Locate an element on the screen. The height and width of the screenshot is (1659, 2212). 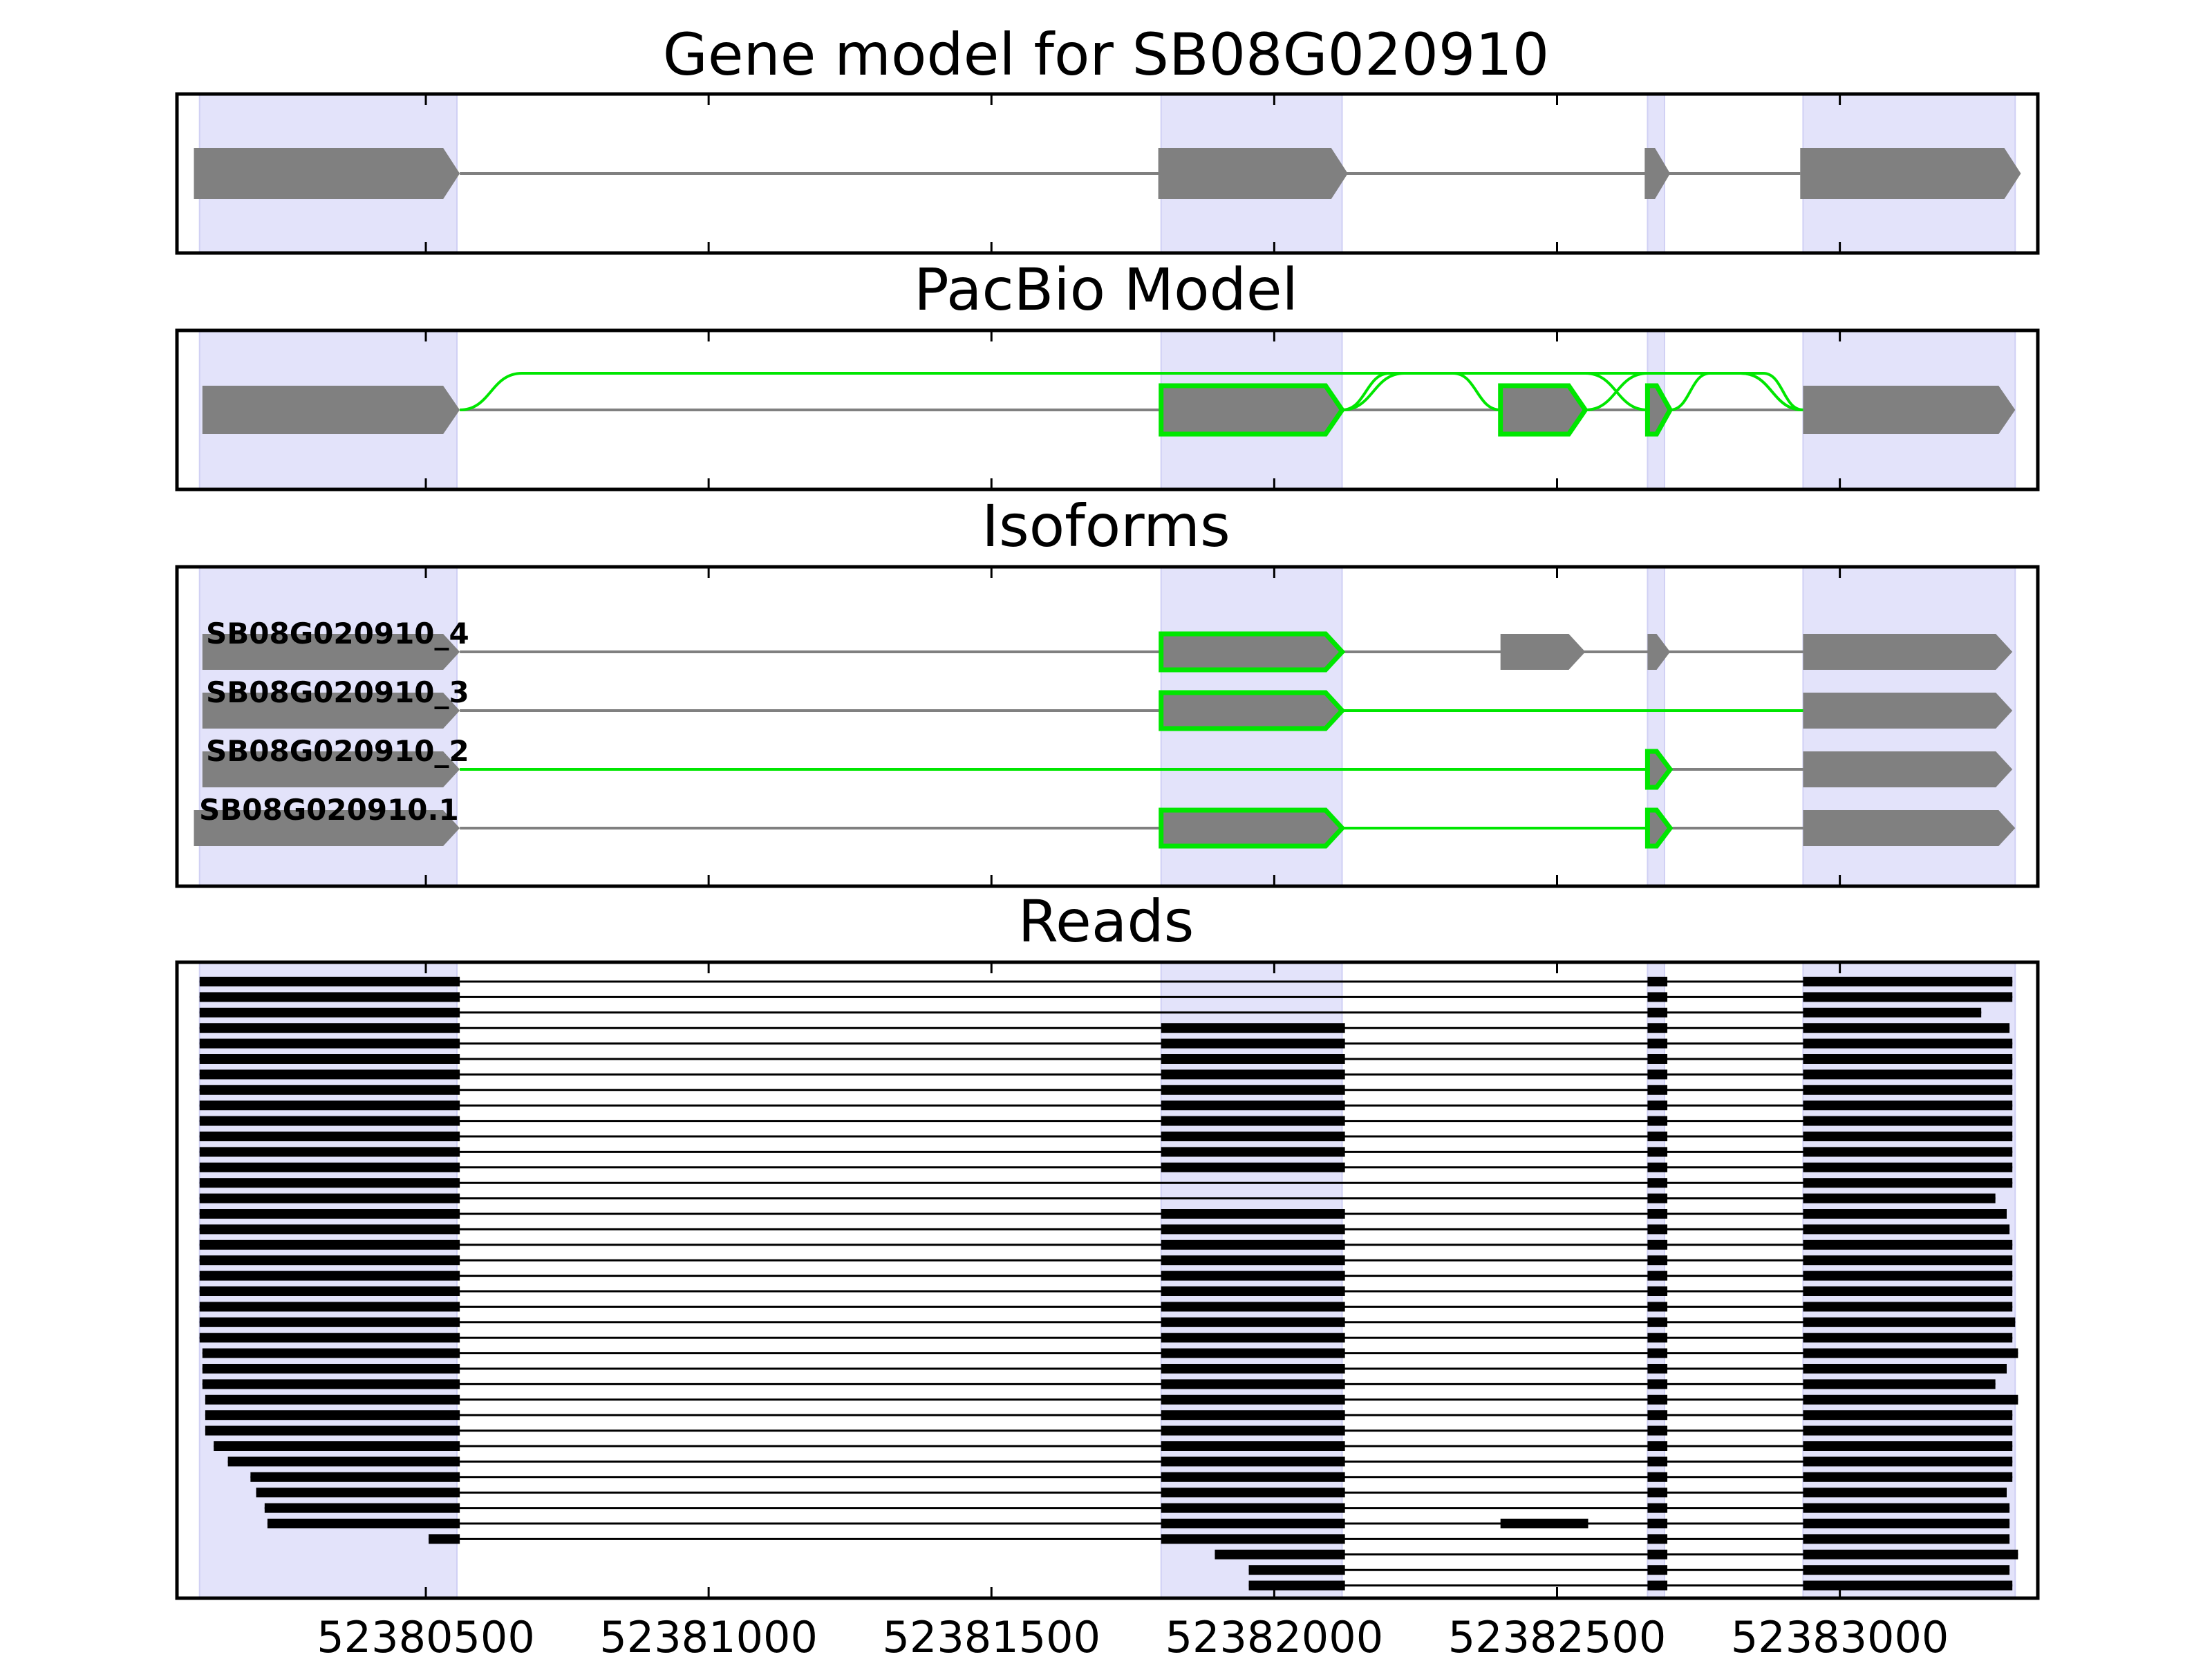
gene-exon is located at coordinates (327, 174).